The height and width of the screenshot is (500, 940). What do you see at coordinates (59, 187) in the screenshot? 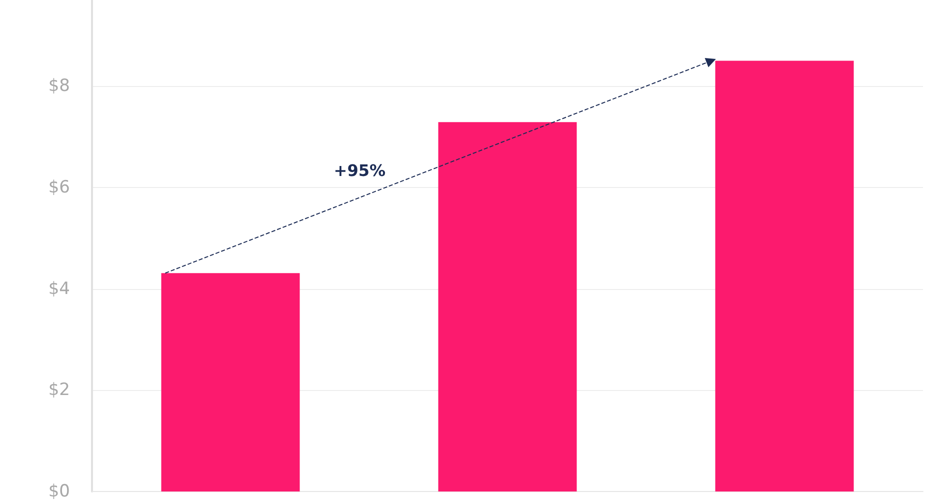
I see `y-tick-label: $6` at bounding box center [59, 187].